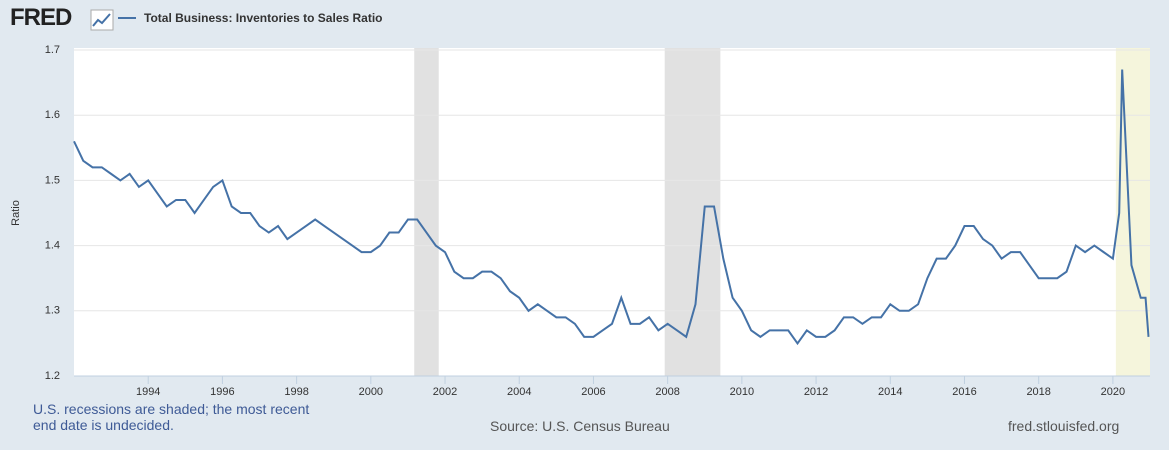 This screenshot has width=1169, height=450. Describe the element at coordinates (445, 392) in the screenshot. I see `x-tick-label: 2002` at that location.